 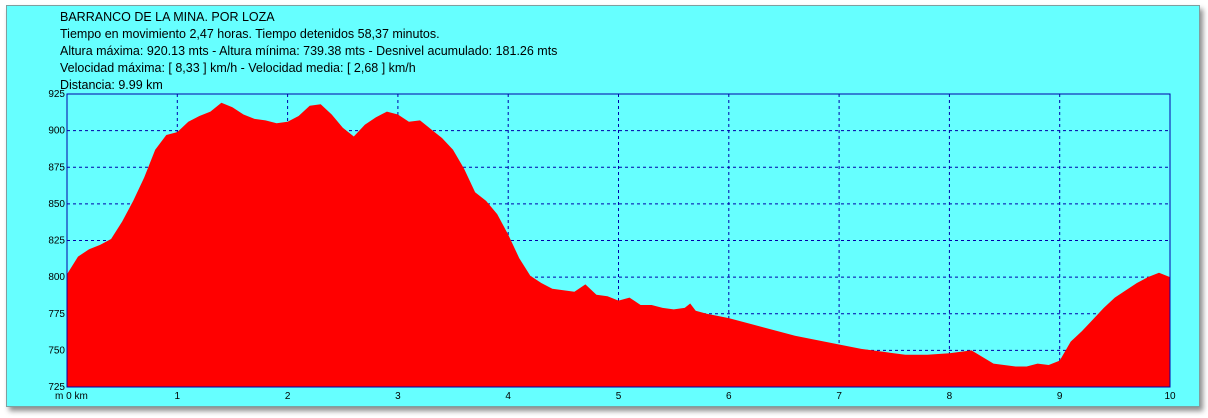 I want to click on track-title: BARRANCO DE LA MINA. POR LOZA, so click(x=167, y=17).